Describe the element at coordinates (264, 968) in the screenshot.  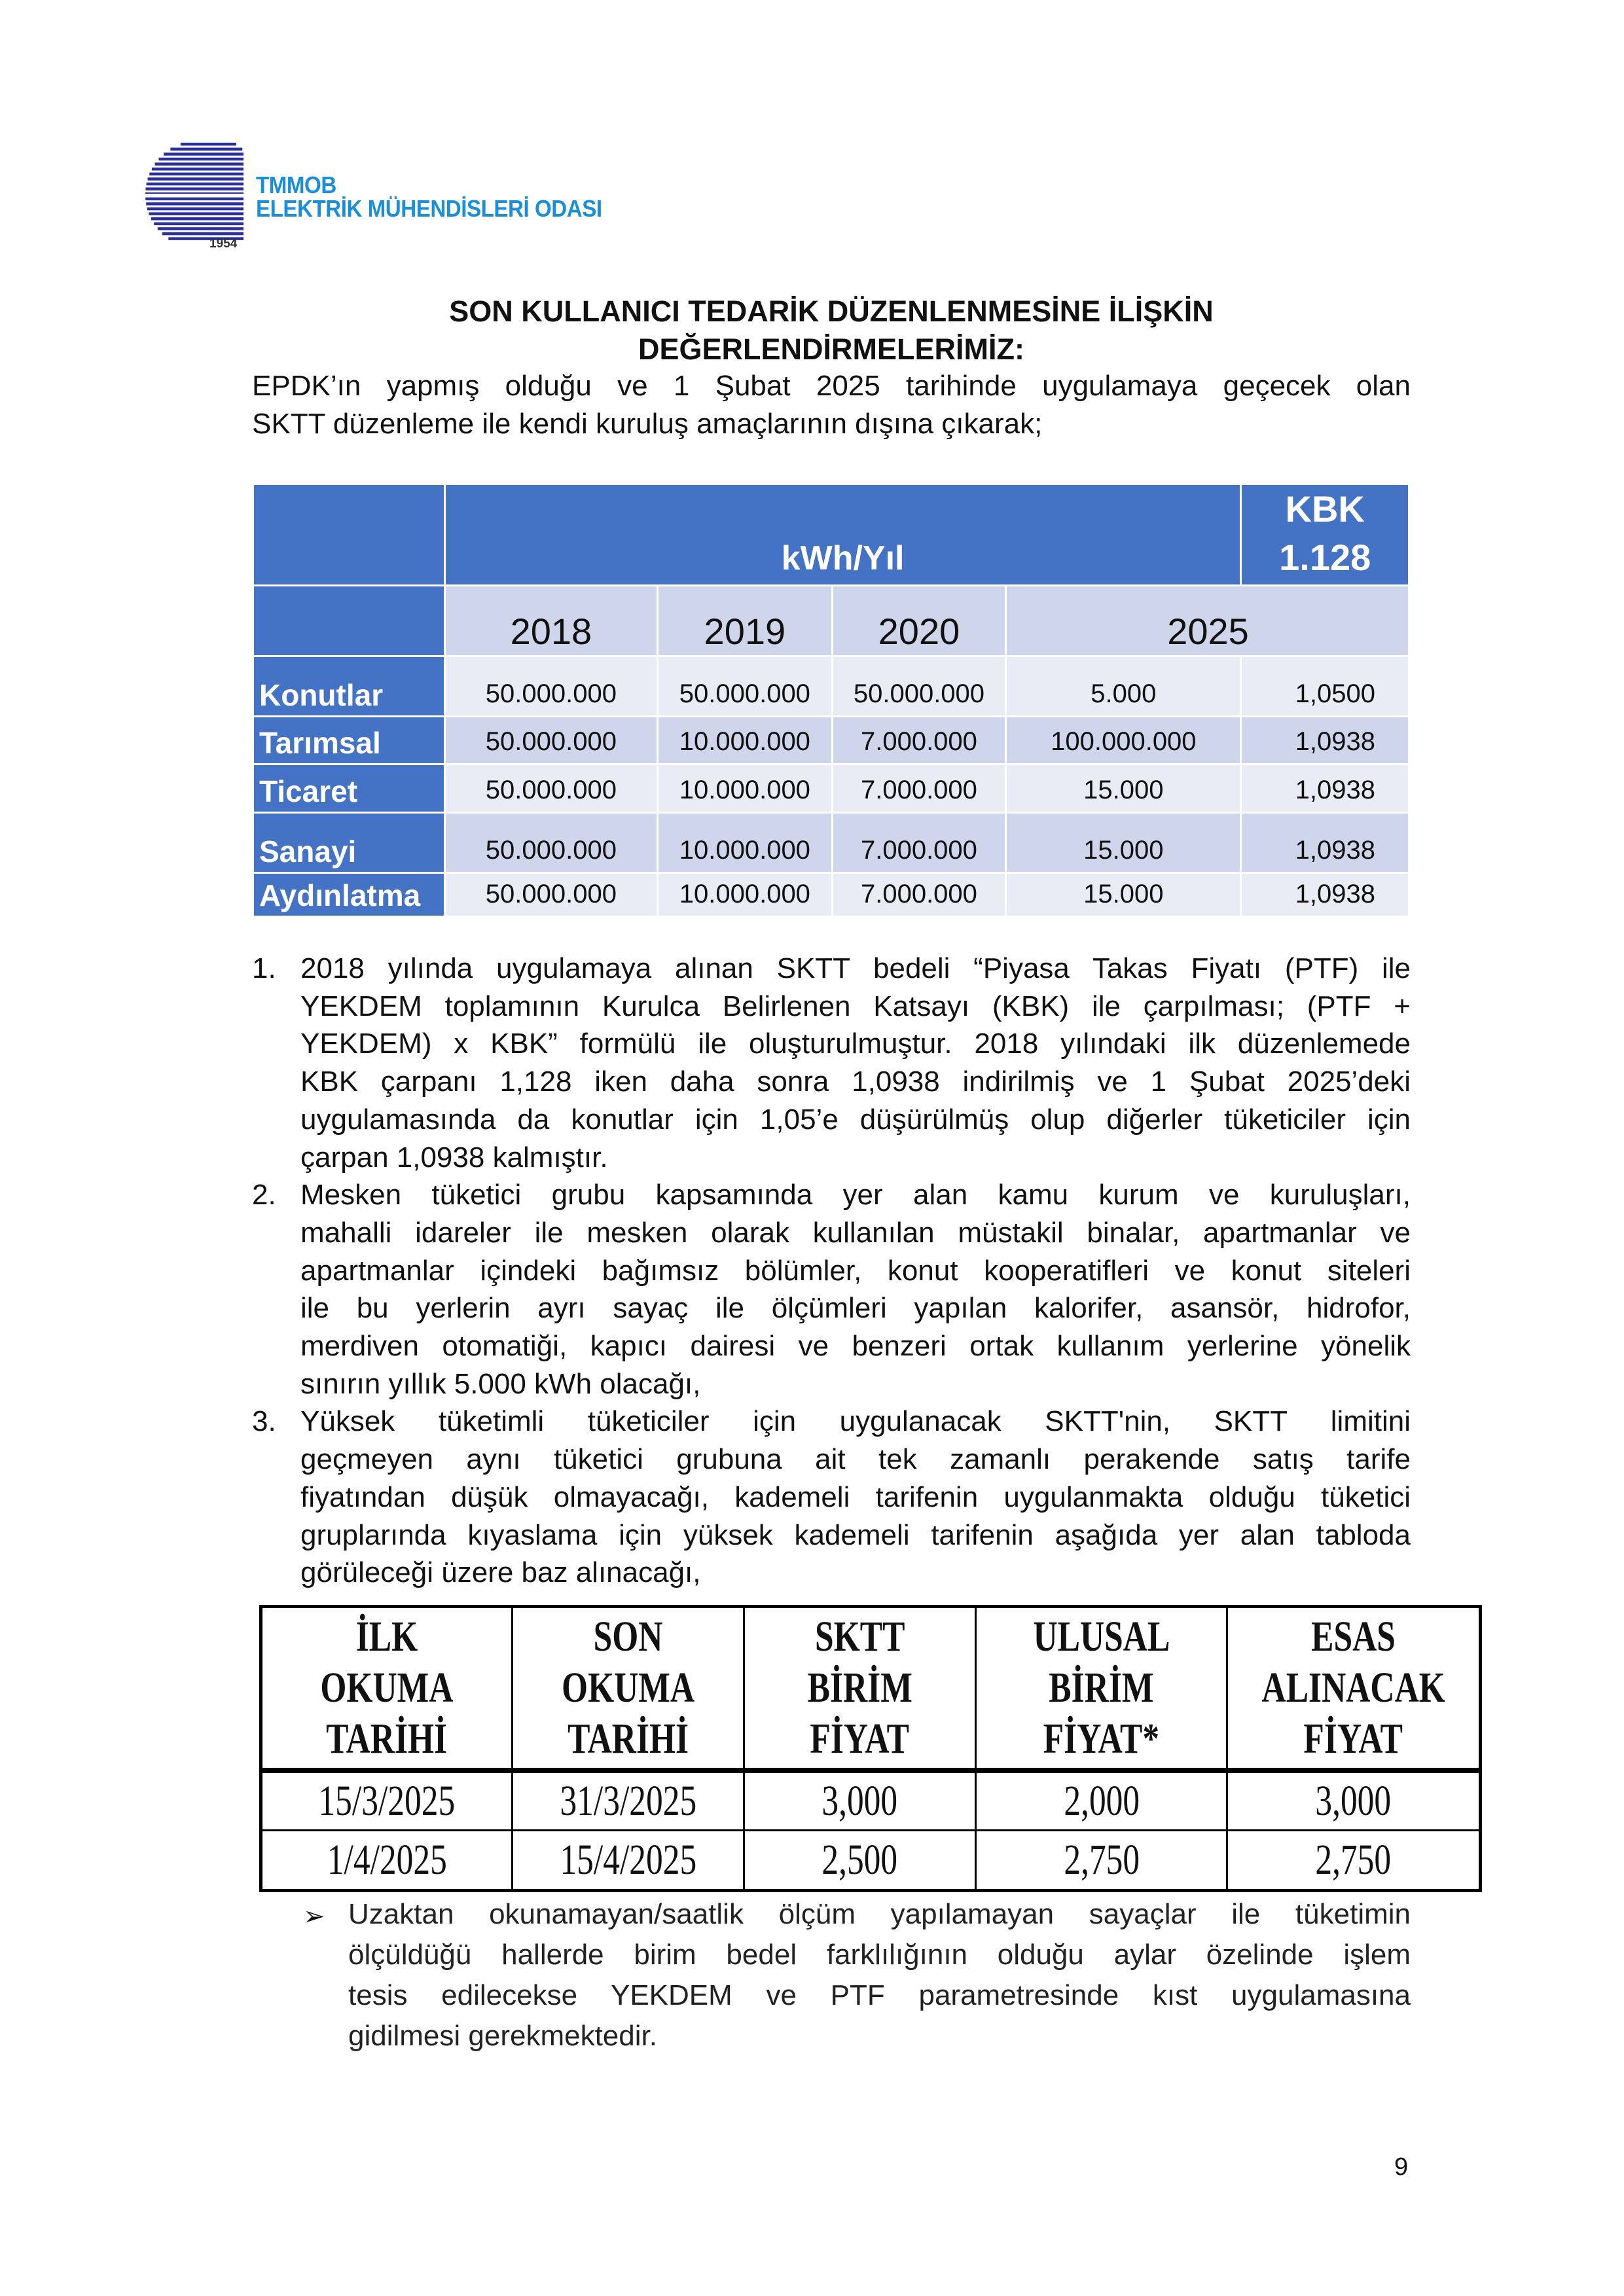
I see `list-number: 1.` at that location.